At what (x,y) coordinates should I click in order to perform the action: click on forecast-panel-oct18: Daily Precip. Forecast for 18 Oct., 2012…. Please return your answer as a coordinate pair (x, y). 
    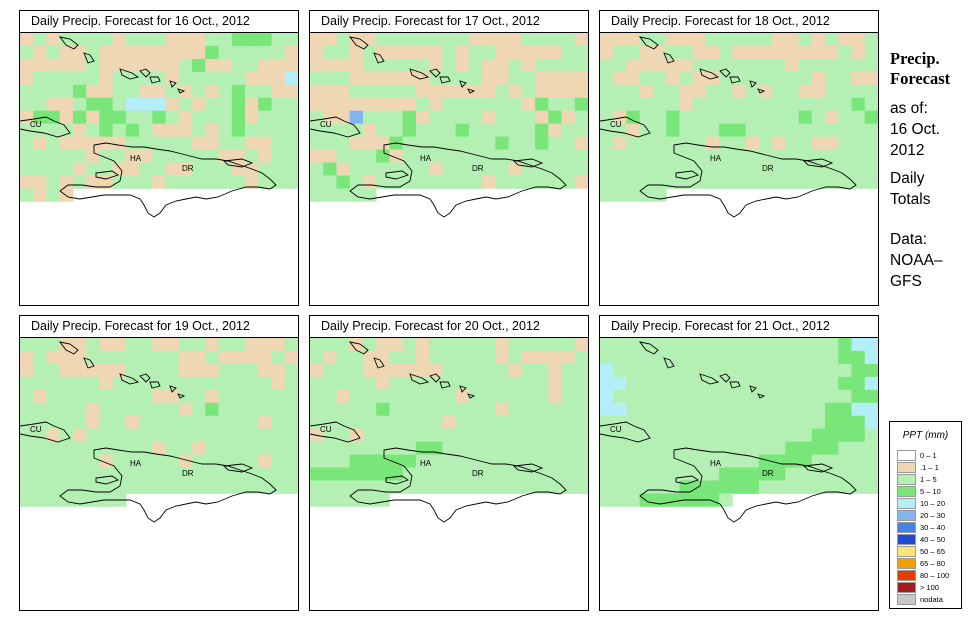
    Looking at the image, I should click on (739, 158).